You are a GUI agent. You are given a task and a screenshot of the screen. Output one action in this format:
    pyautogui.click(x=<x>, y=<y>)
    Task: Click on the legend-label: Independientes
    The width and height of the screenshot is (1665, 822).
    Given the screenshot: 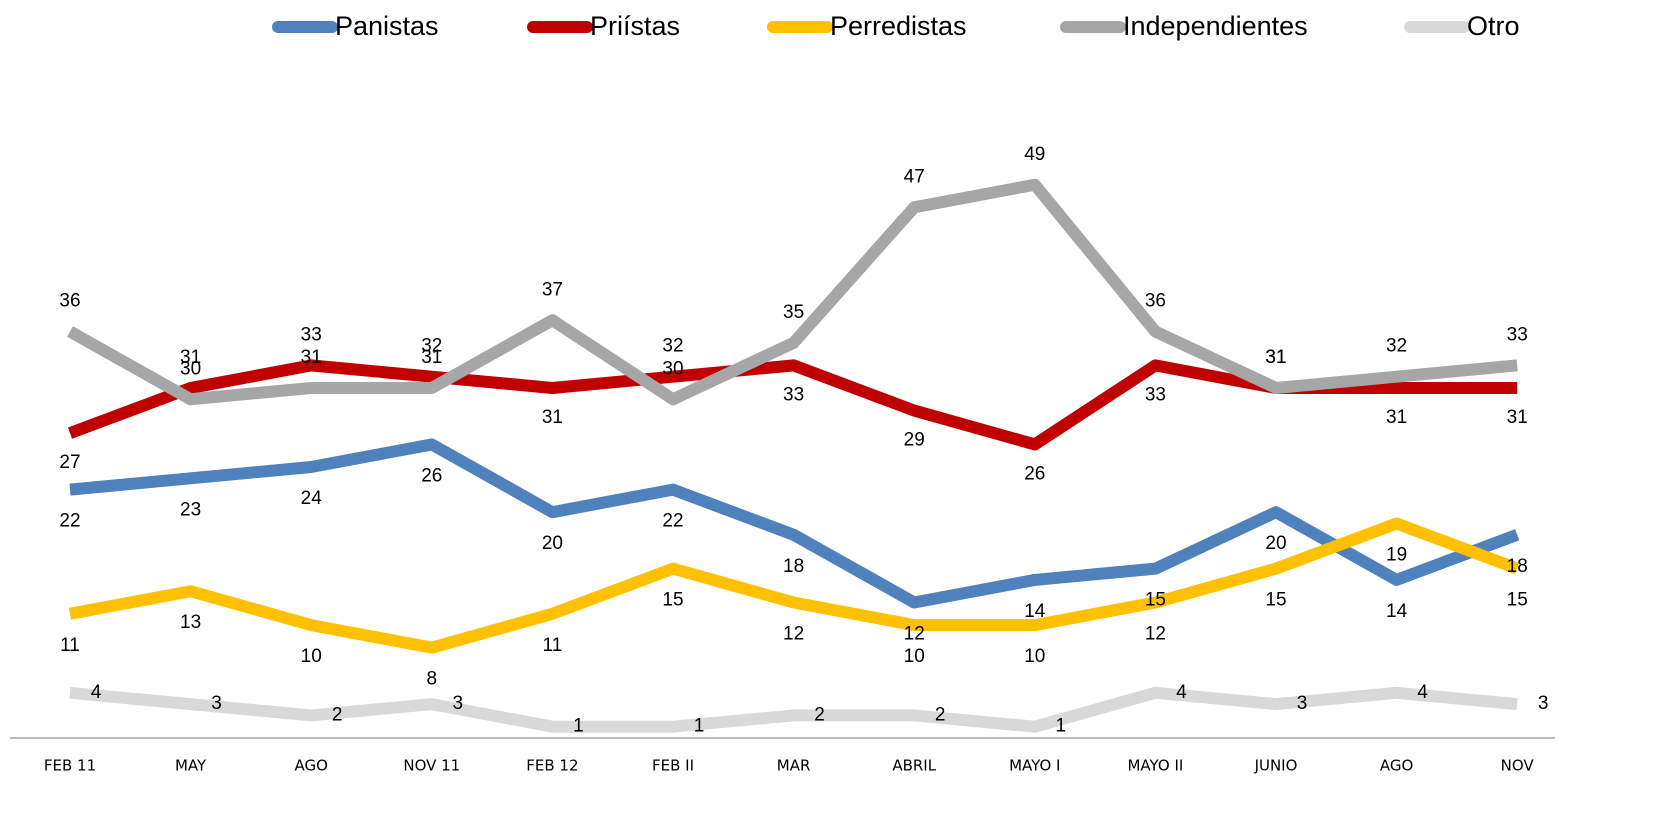 What is the action you would take?
    pyautogui.click(x=1215, y=26)
    